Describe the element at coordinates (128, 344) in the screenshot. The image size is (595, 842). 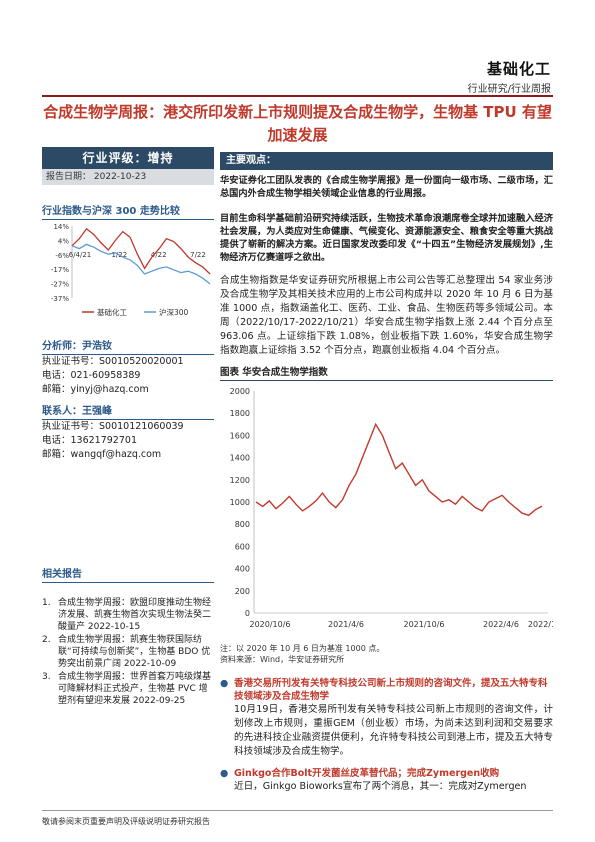
I see `analyst-title: 分析师：尹浩钕` at that location.